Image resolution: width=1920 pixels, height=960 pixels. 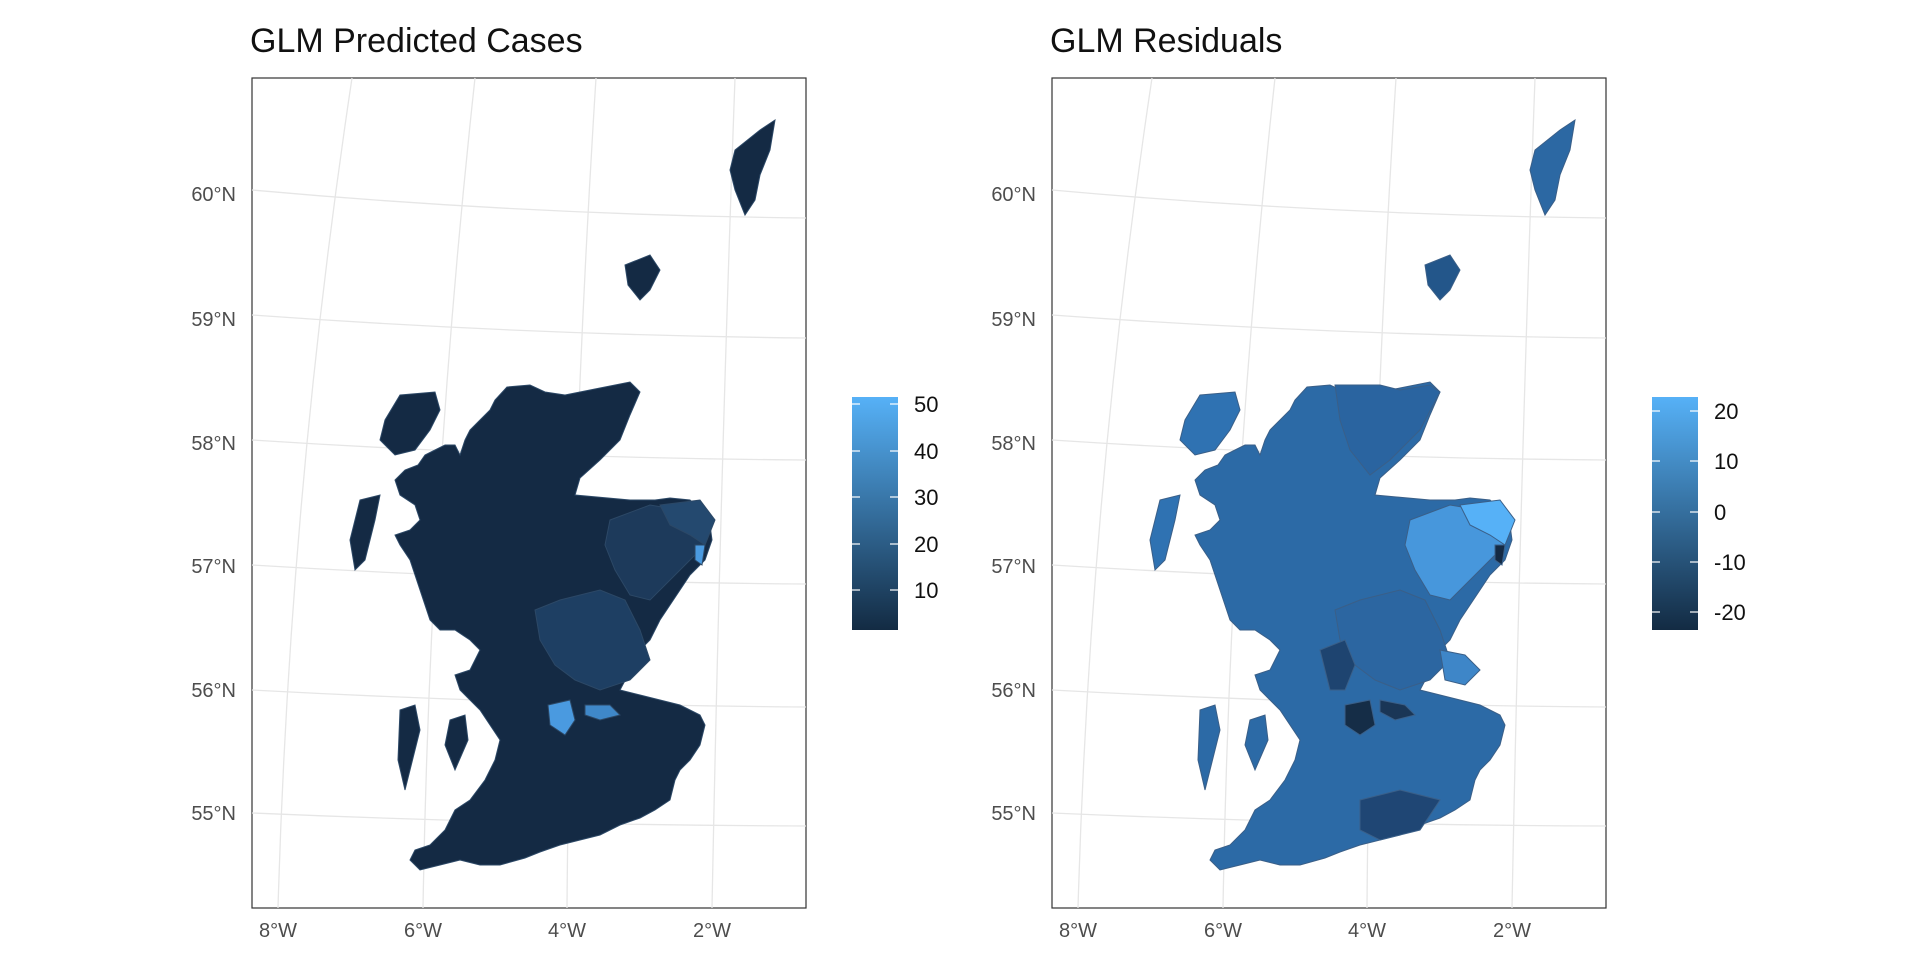 I want to click on panel-title-residuals: GLM Residuals, so click(x=1166, y=41).